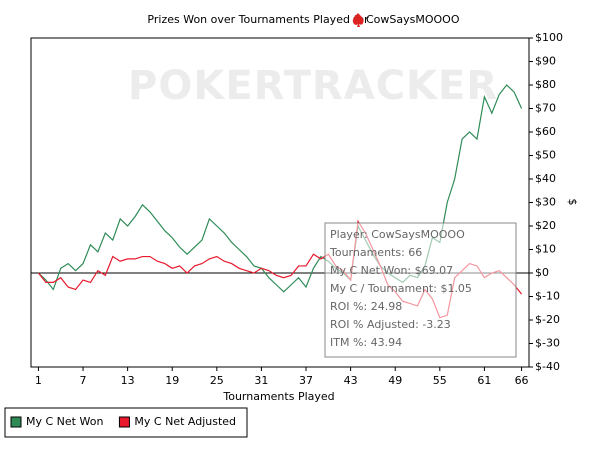  Describe the element at coordinates (375, 252) in the screenshot. I see `tooltip-line: Tournaments: 66` at that location.